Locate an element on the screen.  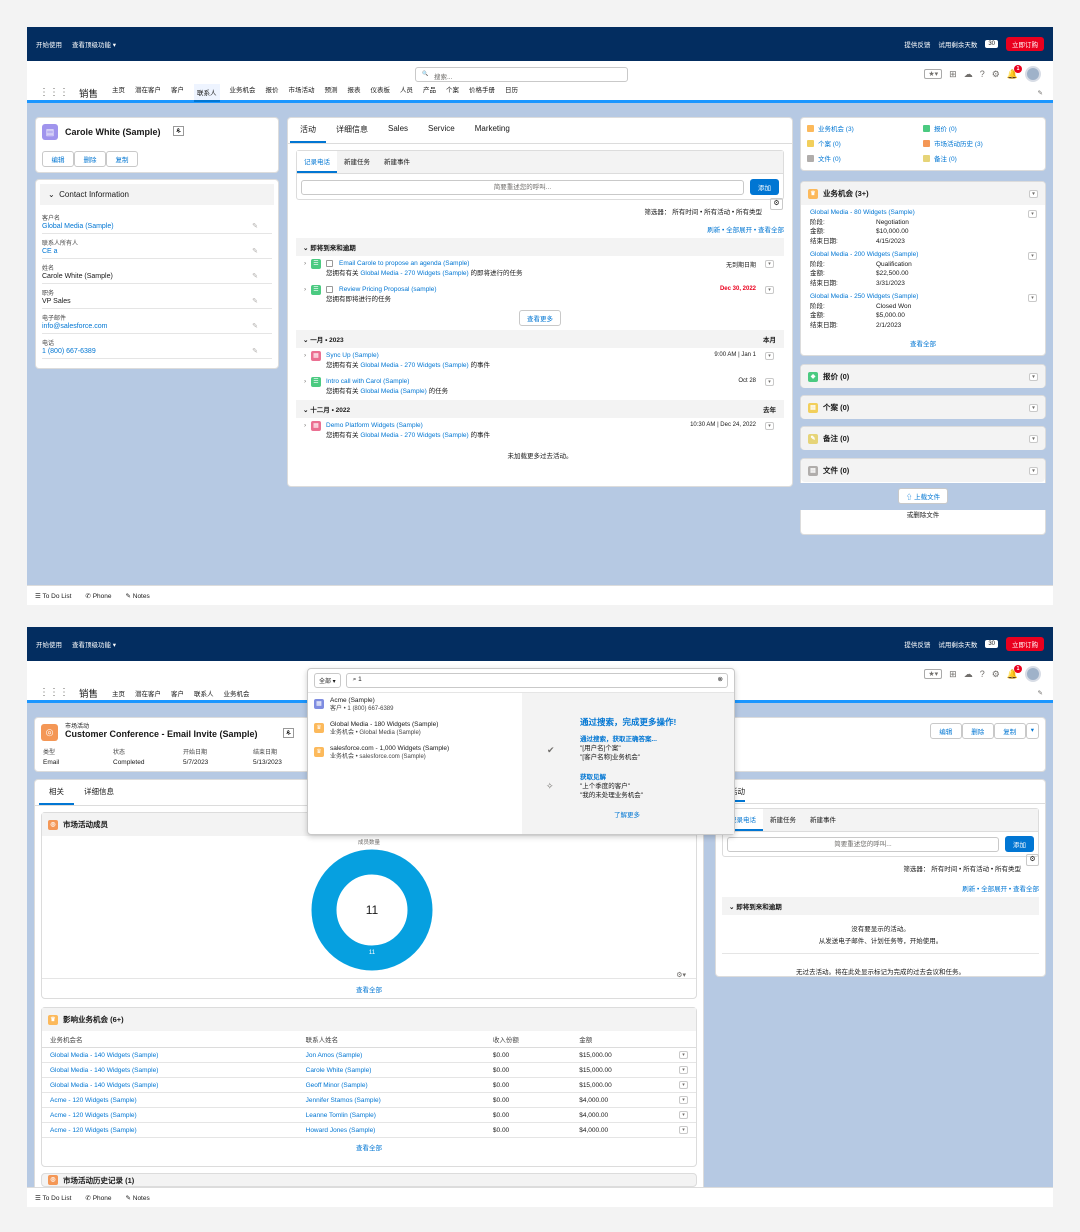
nav-item-9: 仪表板 is located at coordinates (380, 90).